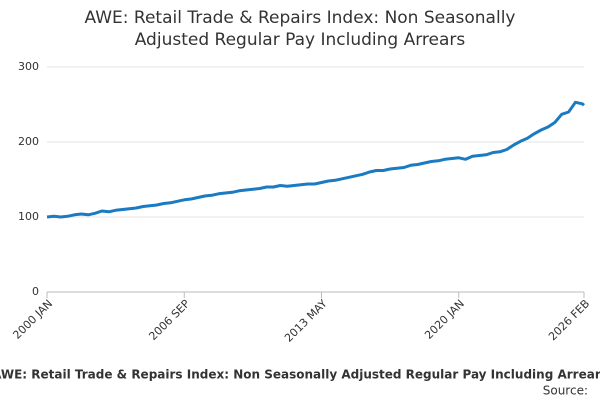  Describe the element at coordinates (444, 319) in the screenshot. I see `x-tick-label: 2020 JAN` at that location.